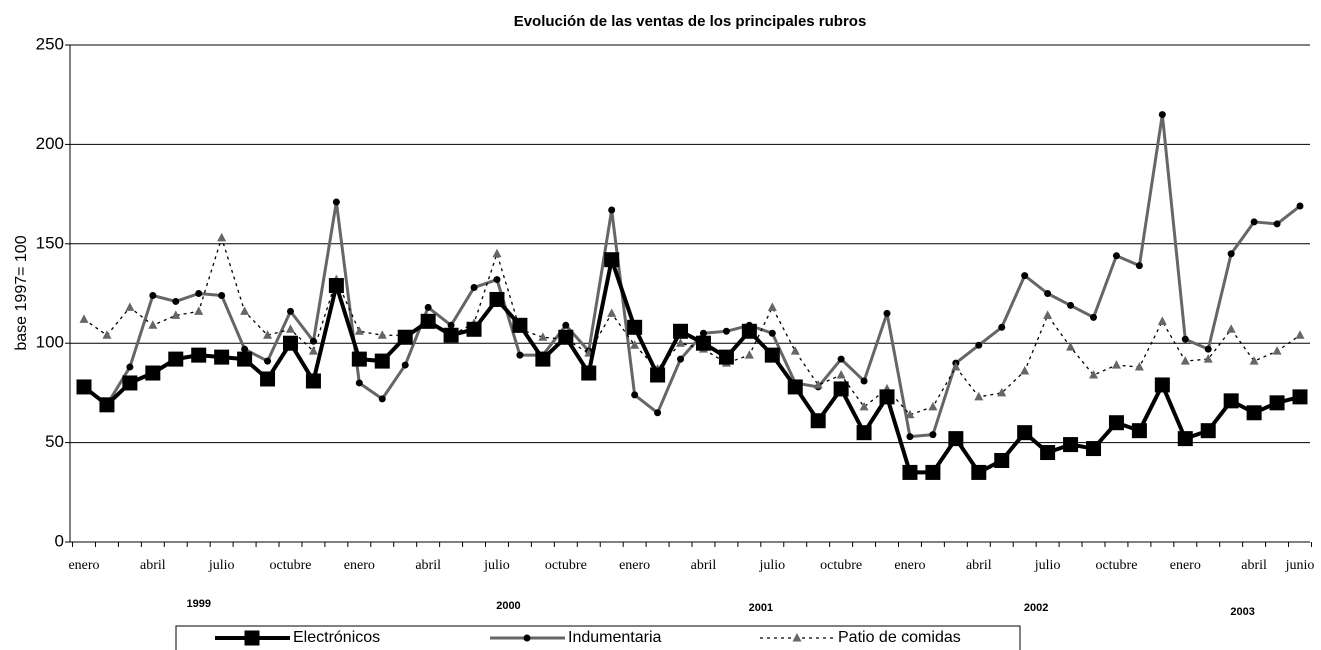 The height and width of the screenshot is (650, 1321). Describe the element at coordinates (54, 441) in the screenshot. I see `y-tick-label: 50` at that location.